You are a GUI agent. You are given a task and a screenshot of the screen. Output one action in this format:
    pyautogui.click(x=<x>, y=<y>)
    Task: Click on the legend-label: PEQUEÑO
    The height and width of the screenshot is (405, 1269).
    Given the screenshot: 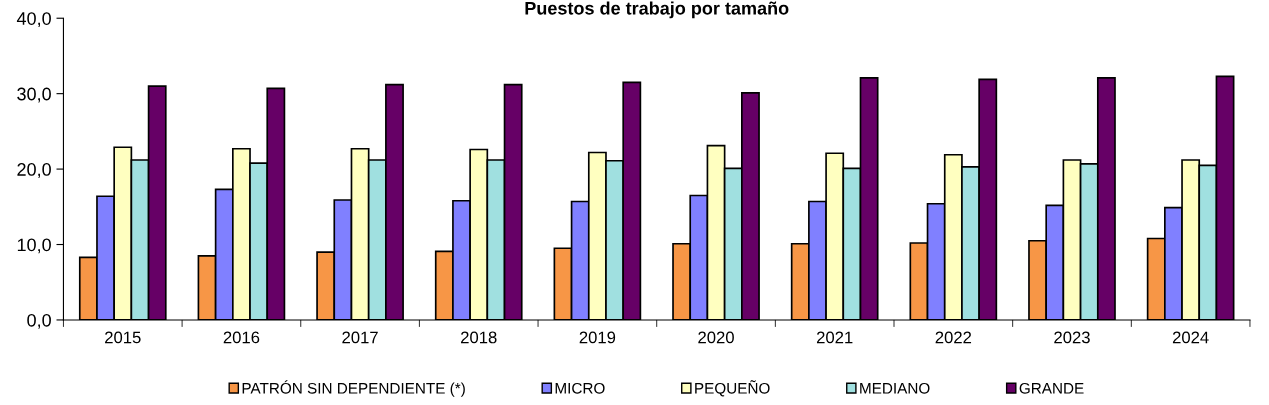 What is the action you would take?
    pyautogui.click(x=732, y=388)
    